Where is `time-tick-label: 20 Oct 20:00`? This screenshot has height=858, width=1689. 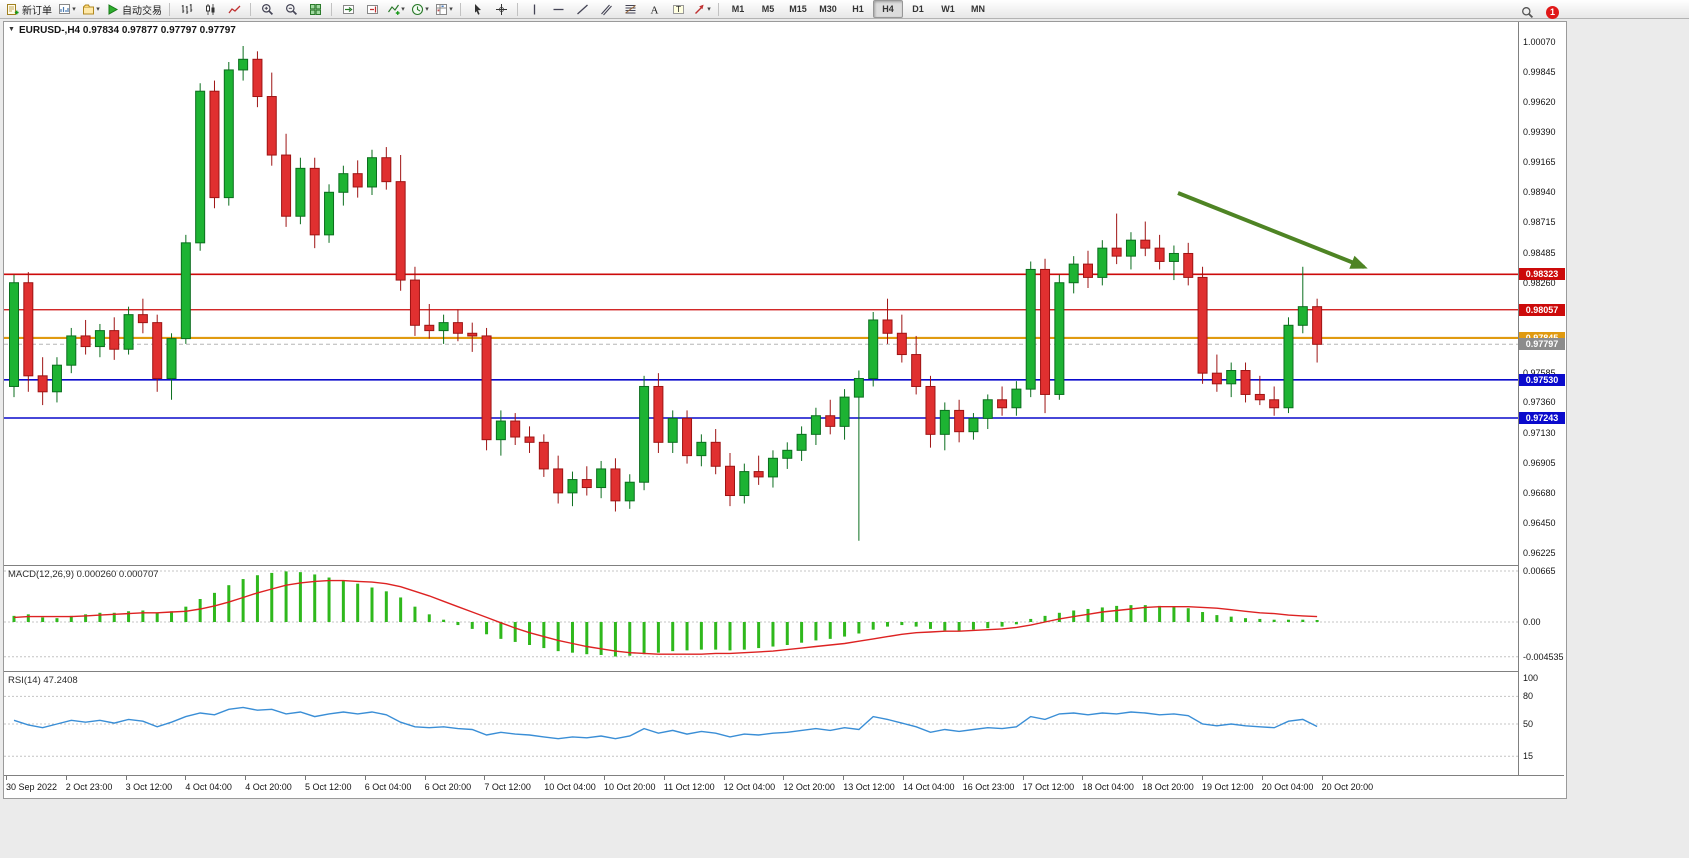
time-tick-label: 20 Oct 20:00 is located at coordinates (1347, 787).